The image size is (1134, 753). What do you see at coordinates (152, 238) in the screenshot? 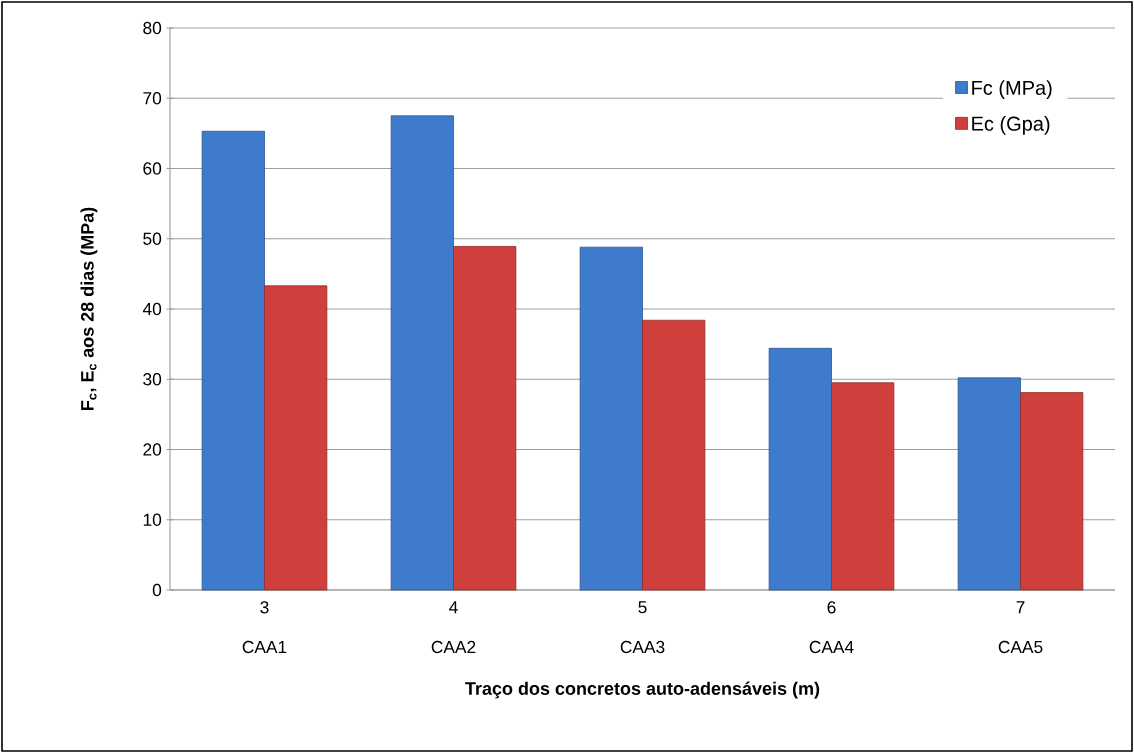
I see `y-tick-label: 50` at bounding box center [152, 238].